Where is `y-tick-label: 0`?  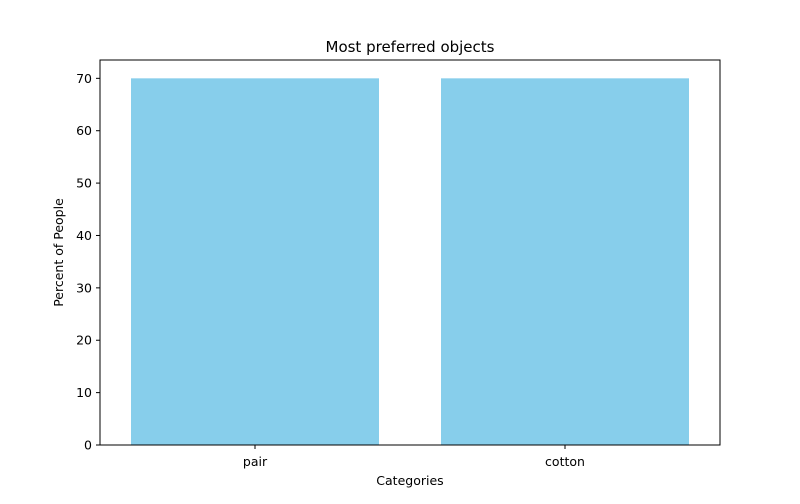
y-tick-label: 0 is located at coordinates (88, 445).